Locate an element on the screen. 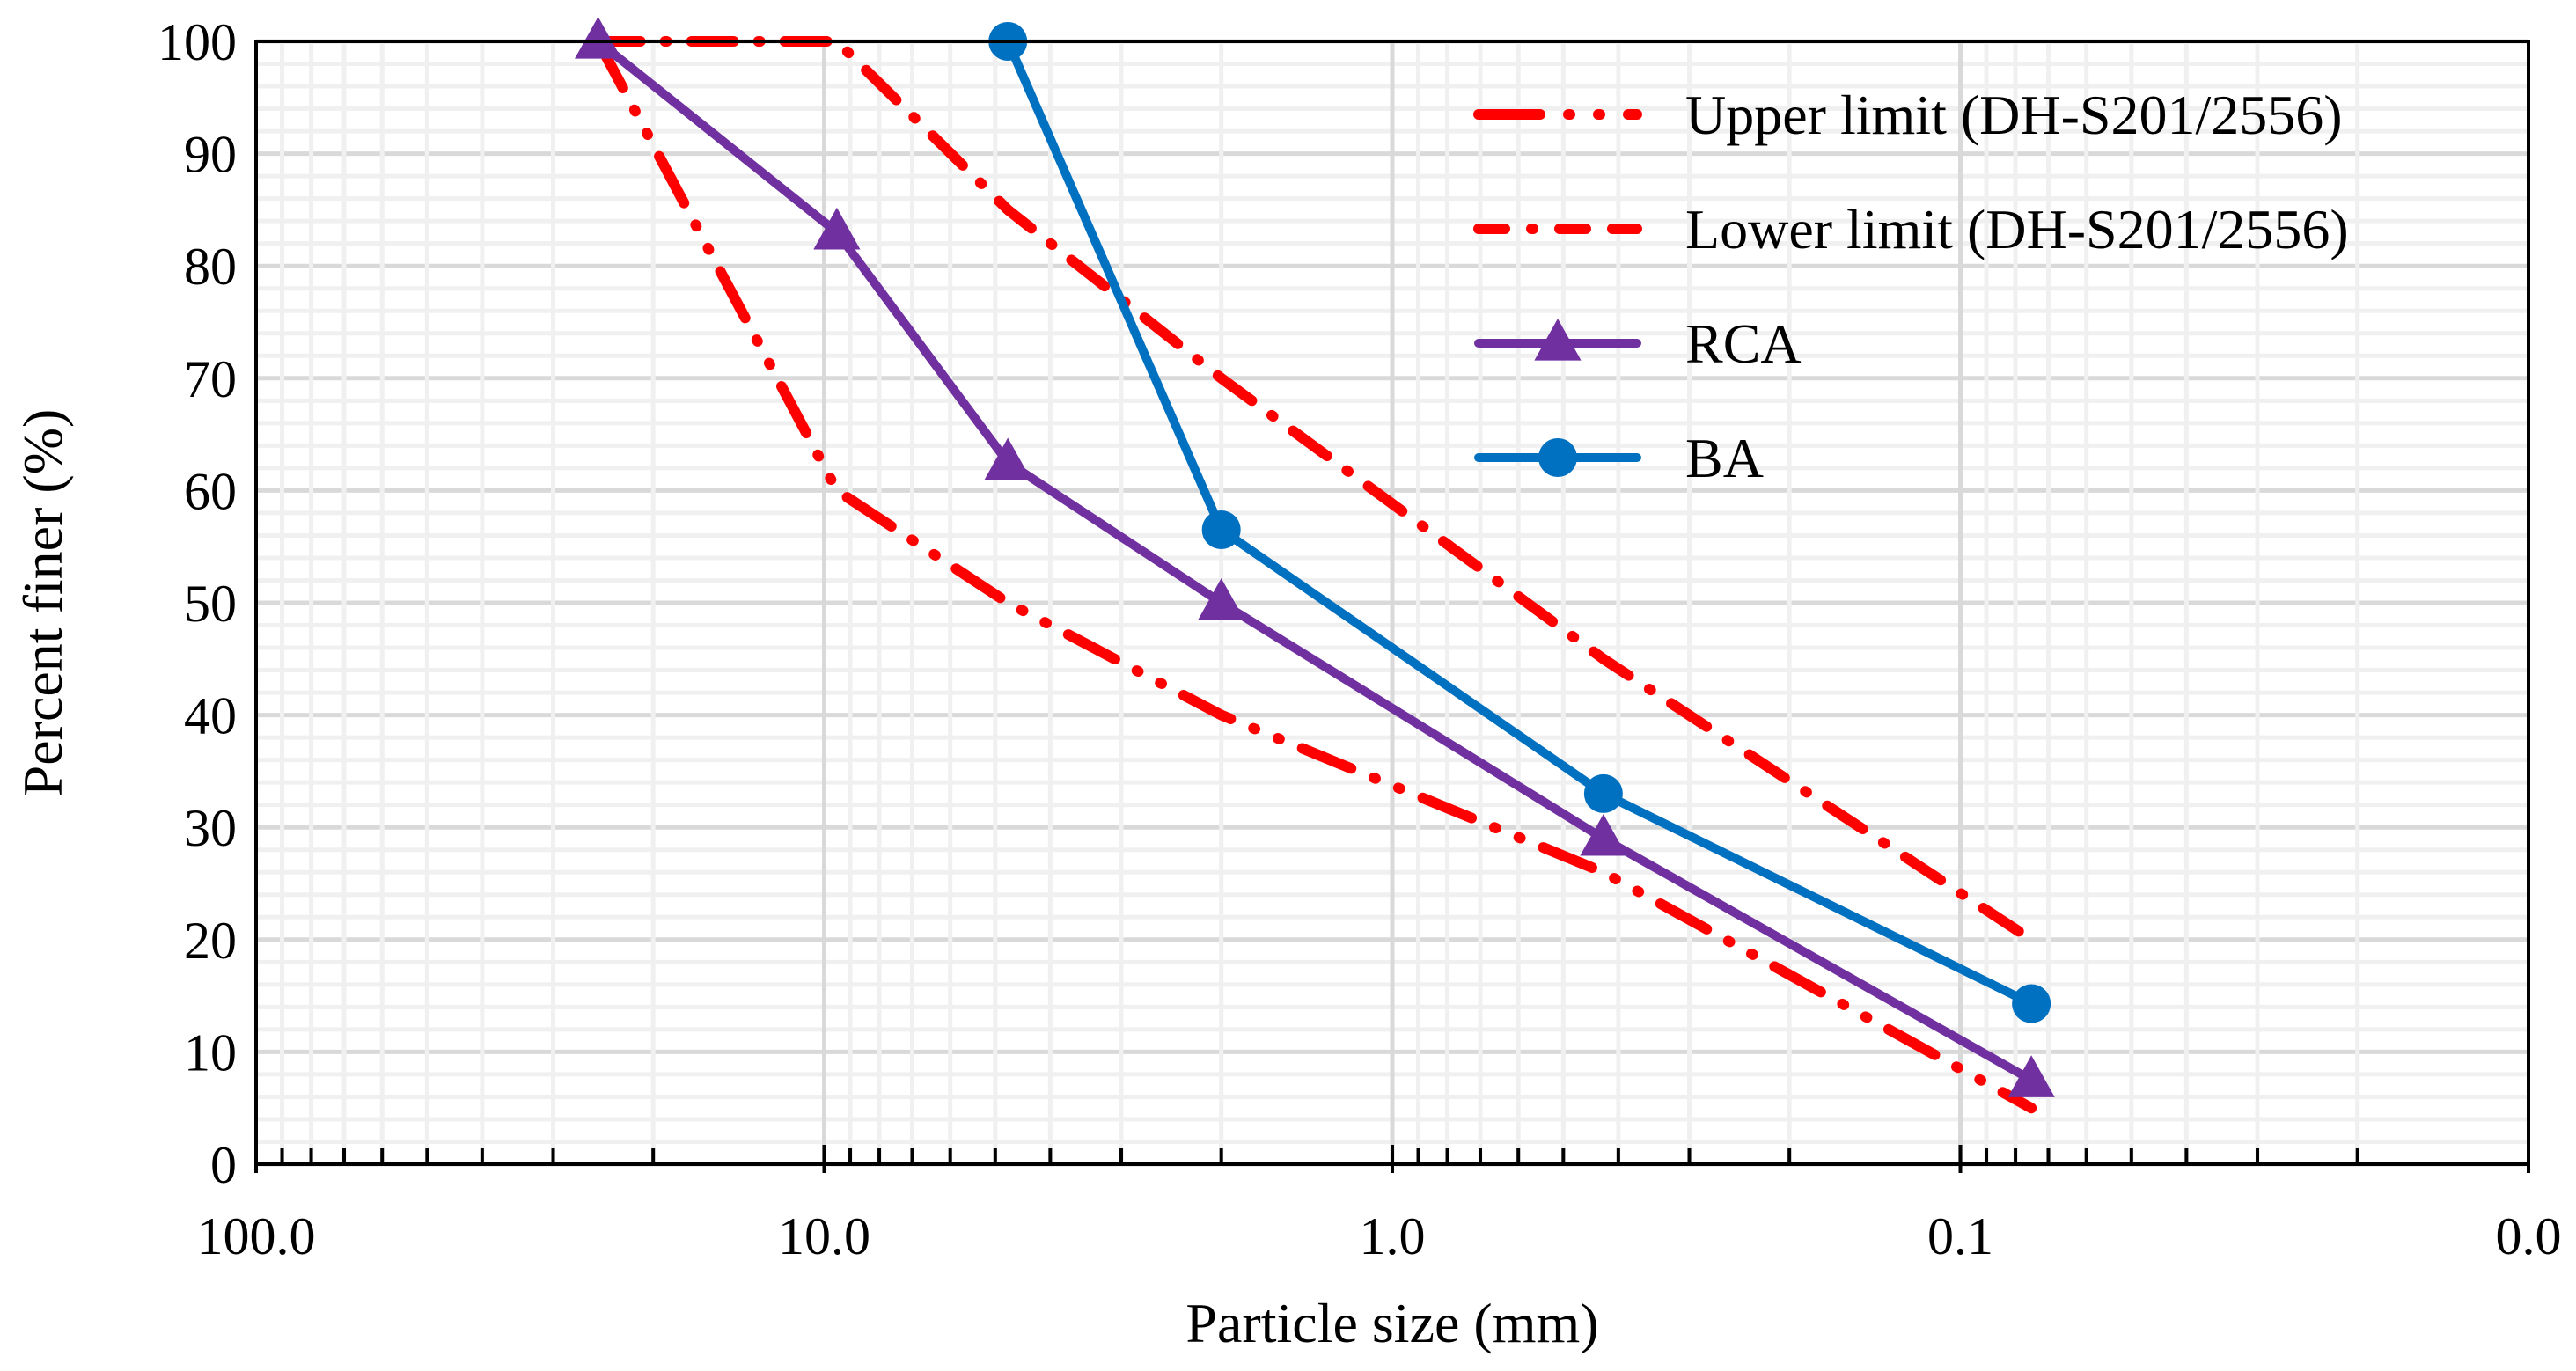 The height and width of the screenshot is (1371, 2576). legend-label-rca: RCA is located at coordinates (1743, 343).